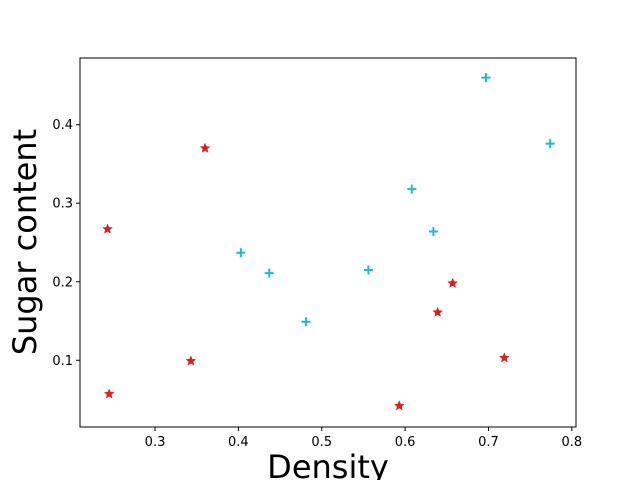  What do you see at coordinates (62, 125) in the screenshot?
I see `y-tick-label: 0.4` at bounding box center [62, 125].